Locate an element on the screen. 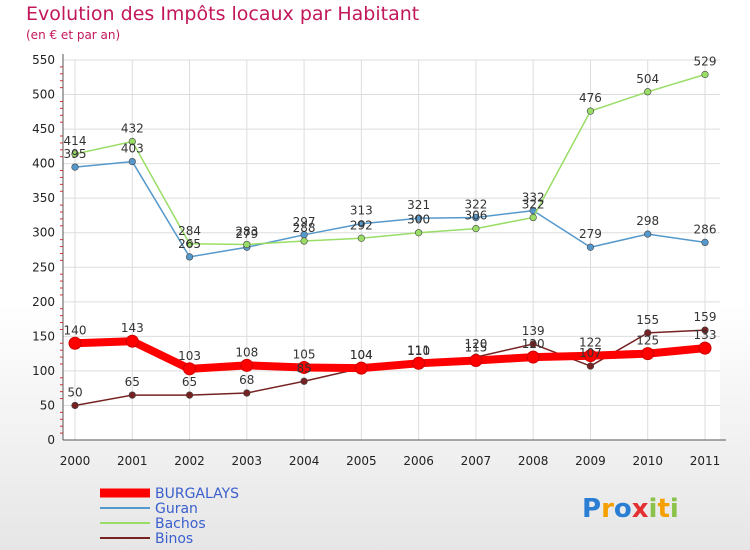 This screenshot has height=550, width=750. y-tick-label: 0 is located at coordinates (51, 440).